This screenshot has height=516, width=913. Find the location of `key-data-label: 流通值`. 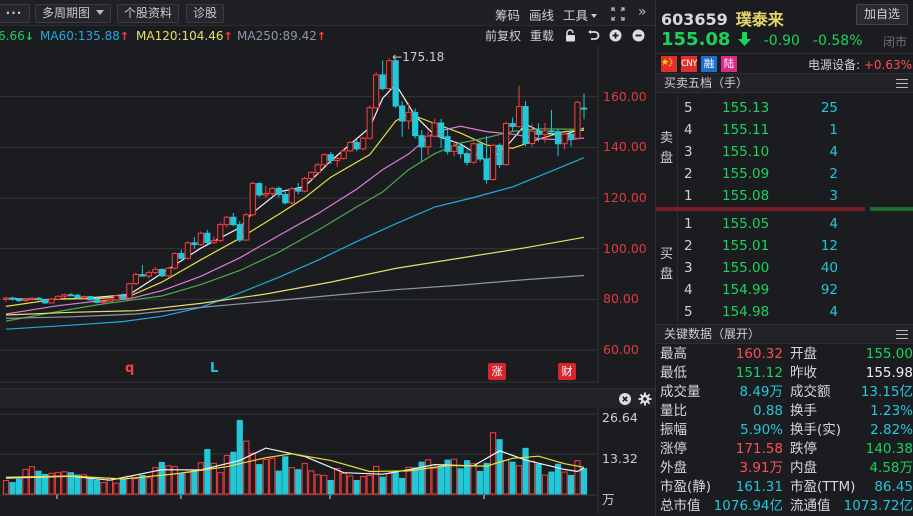

key-data-label: 流通值 is located at coordinates (810, 506).